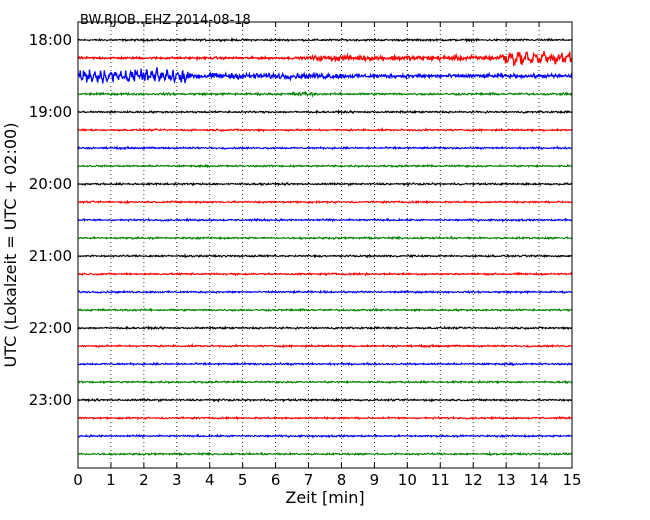 The image size is (650, 520). What do you see at coordinates (10, 245) in the screenshot?
I see `y-axis-label: UTC (Lokalzeit = UTC + 02:00)` at bounding box center [10, 245].